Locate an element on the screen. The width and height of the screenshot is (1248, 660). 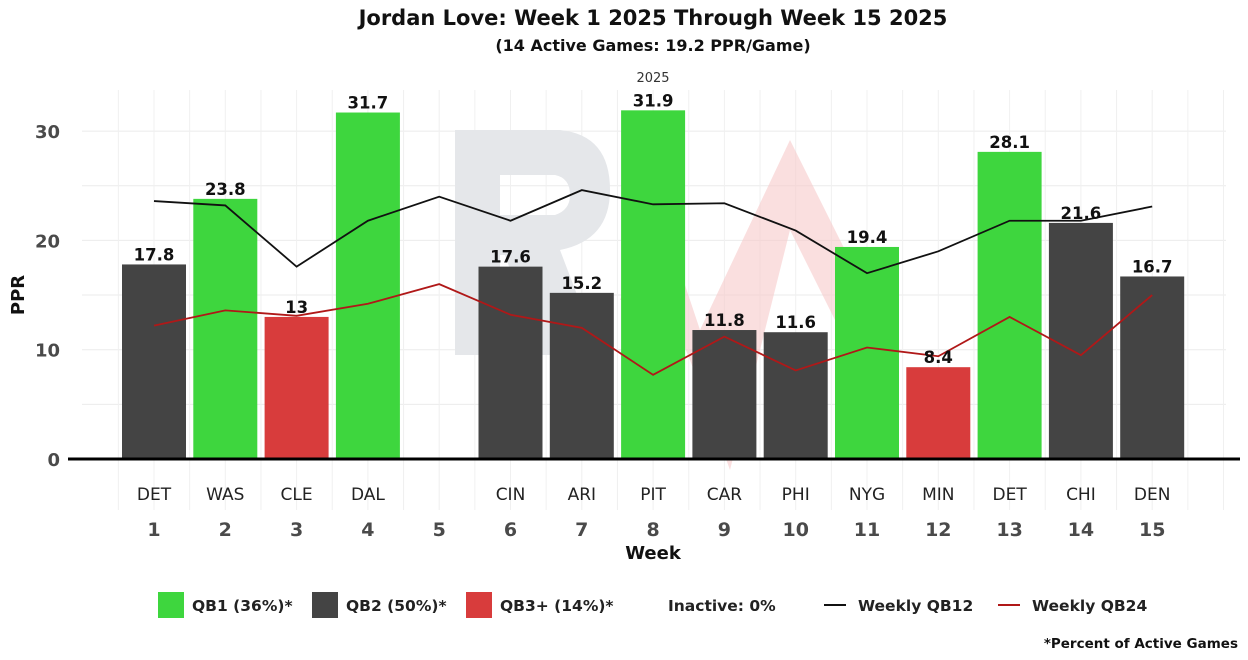
value-label: 31.7 is located at coordinates (368, 103).